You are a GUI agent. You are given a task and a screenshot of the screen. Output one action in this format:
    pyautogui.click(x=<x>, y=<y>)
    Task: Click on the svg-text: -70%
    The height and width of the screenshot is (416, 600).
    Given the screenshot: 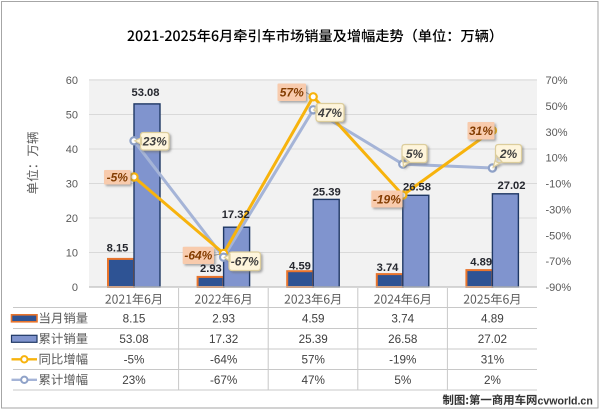 What is the action you would take?
    pyautogui.click(x=559, y=262)
    